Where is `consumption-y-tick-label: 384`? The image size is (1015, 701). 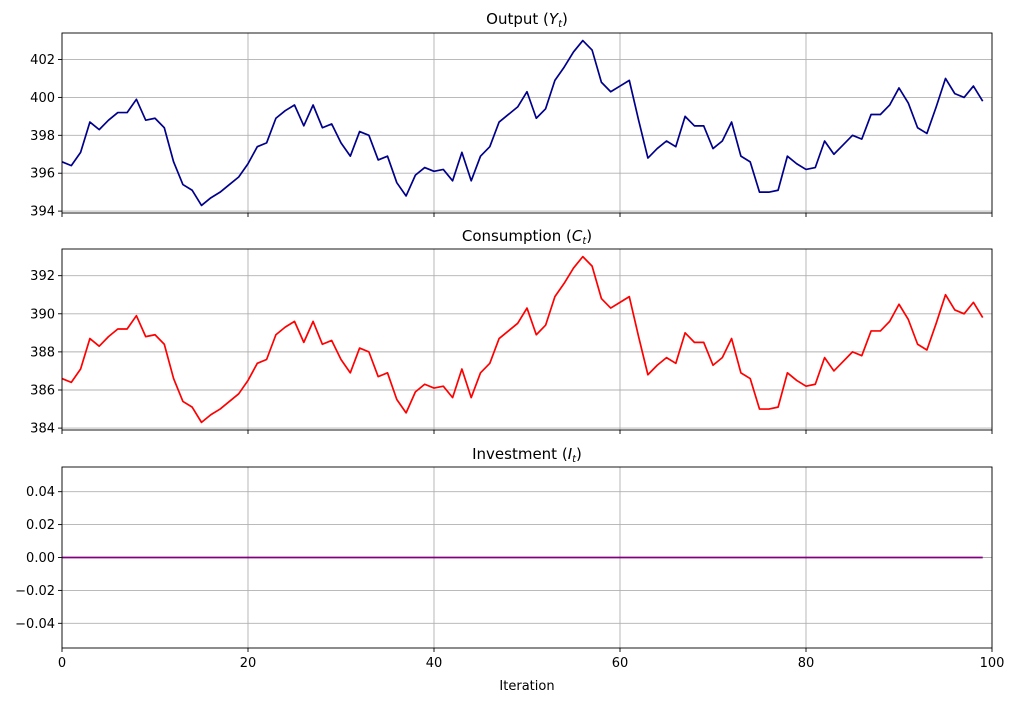 consumption-y-tick-label: 384 is located at coordinates (42, 429).